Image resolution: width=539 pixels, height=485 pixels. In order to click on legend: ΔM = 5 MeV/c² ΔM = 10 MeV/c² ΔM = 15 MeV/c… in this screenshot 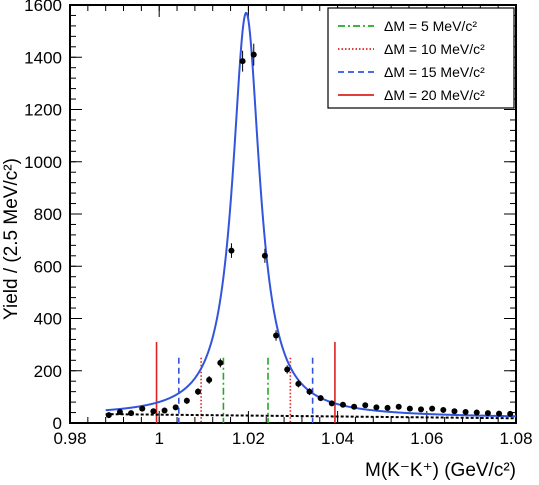, I will do `click(421, 58)`.